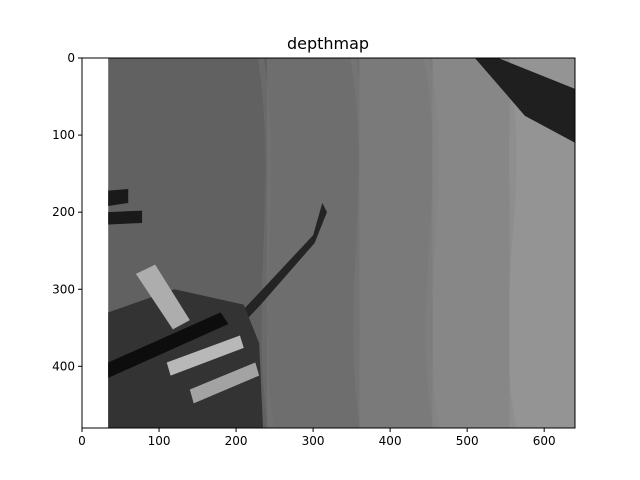 This screenshot has height=480, width=640. I want to click on y-tick-label: 0, so click(71, 58).